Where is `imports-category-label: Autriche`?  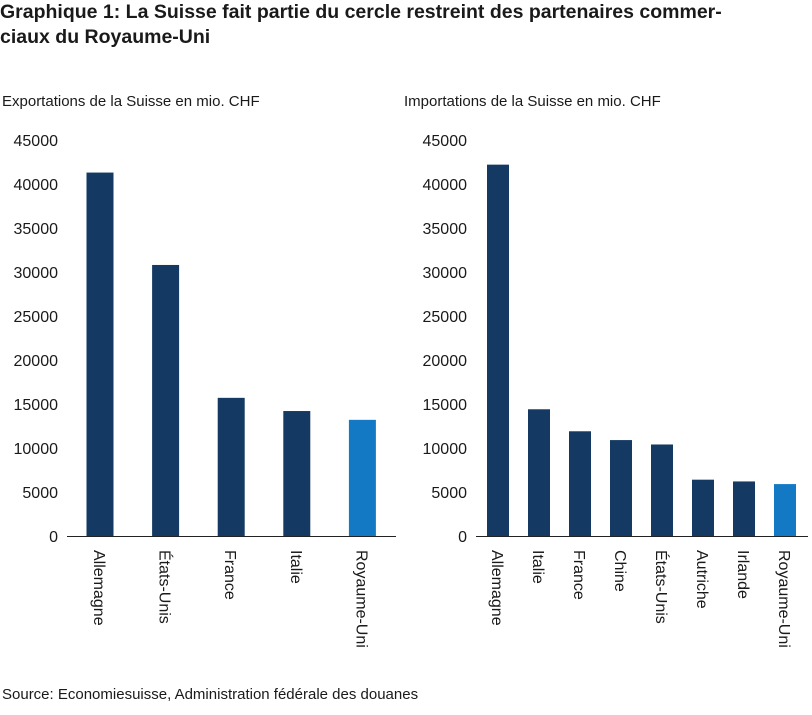 imports-category-label: Autriche is located at coordinates (701, 579).